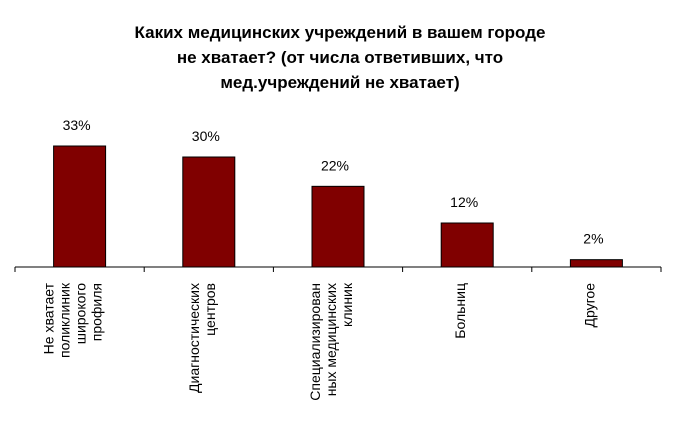 The height and width of the screenshot is (424, 674). I want to click on category-label: Другое, so click(589, 305).